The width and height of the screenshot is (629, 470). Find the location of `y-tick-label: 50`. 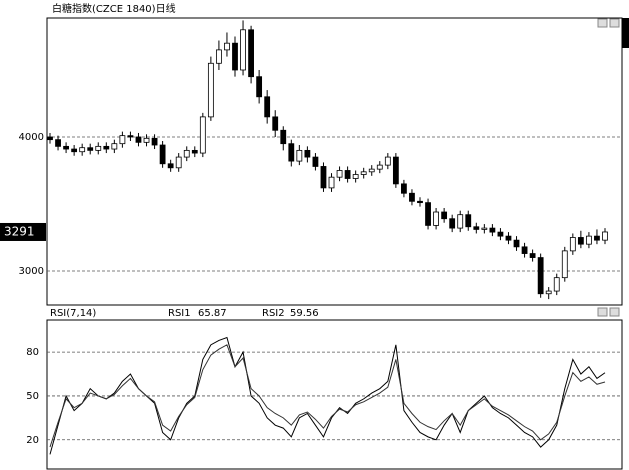

y-tick-label: 50 is located at coordinates (32, 396).